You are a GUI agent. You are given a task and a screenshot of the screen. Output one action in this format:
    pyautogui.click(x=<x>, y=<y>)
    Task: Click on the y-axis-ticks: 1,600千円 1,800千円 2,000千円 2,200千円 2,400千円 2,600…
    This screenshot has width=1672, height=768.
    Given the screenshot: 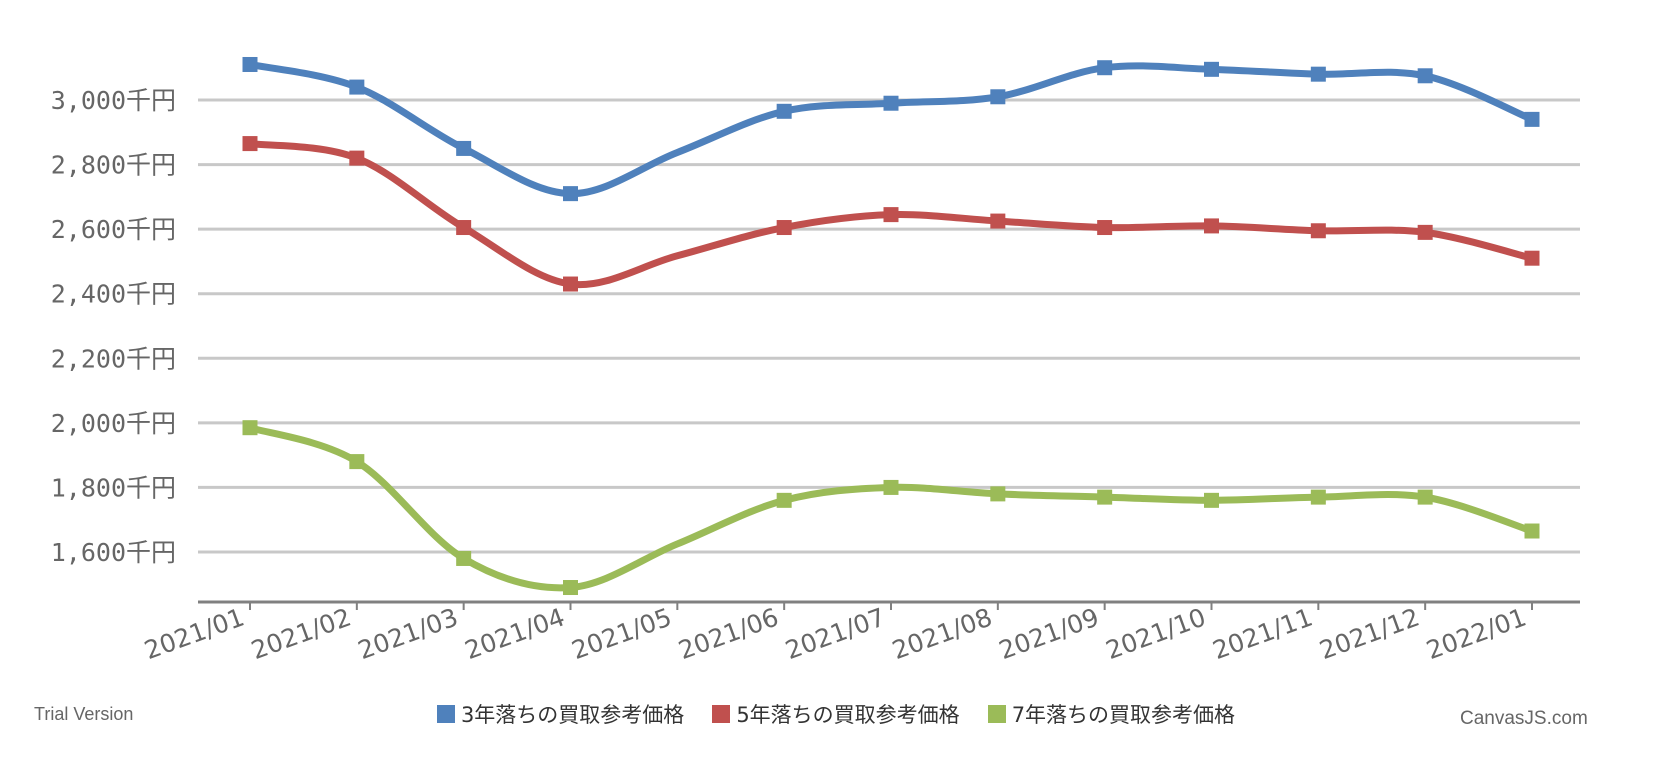 What is the action you would take?
    pyautogui.click(x=113, y=326)
    